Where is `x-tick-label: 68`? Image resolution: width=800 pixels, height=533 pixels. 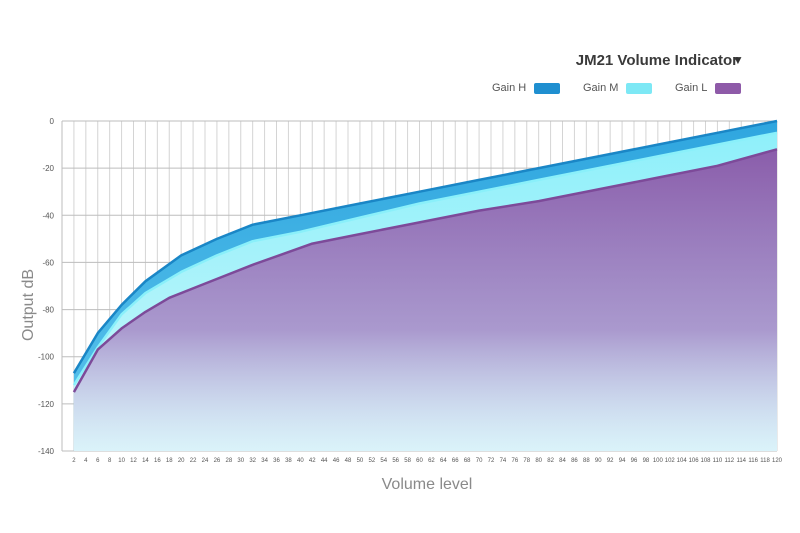
x-tick-label: 68 is located at coordinates (467, 461).